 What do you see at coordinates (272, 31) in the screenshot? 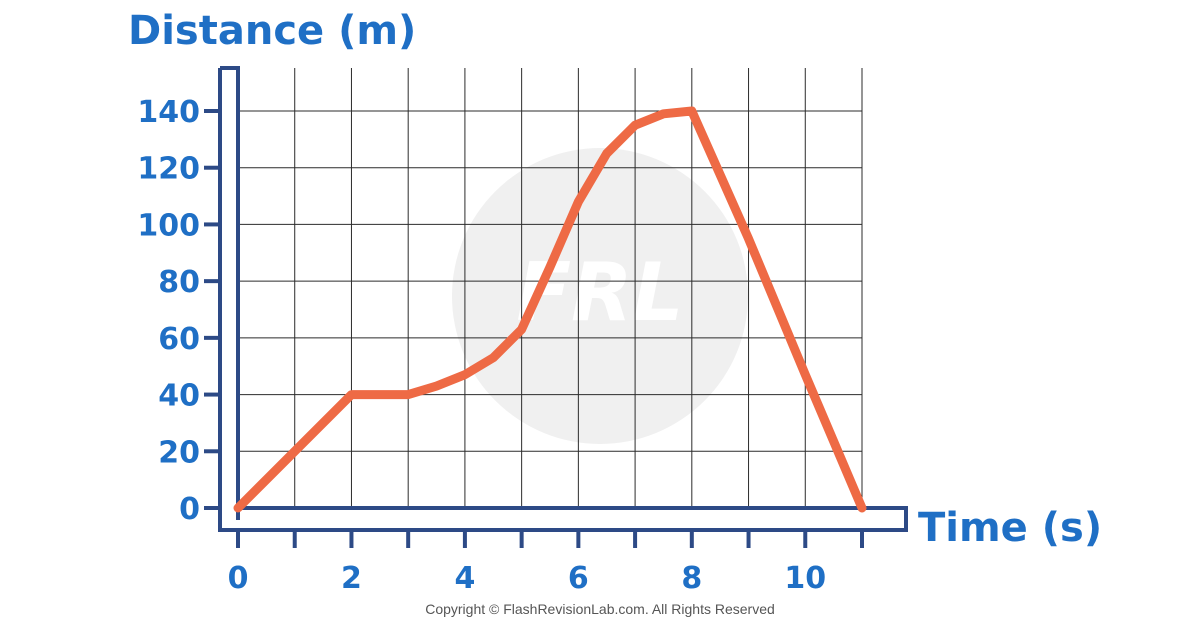
I see `y-axis-title: Distance (m)` at bounding box center [272, 31].